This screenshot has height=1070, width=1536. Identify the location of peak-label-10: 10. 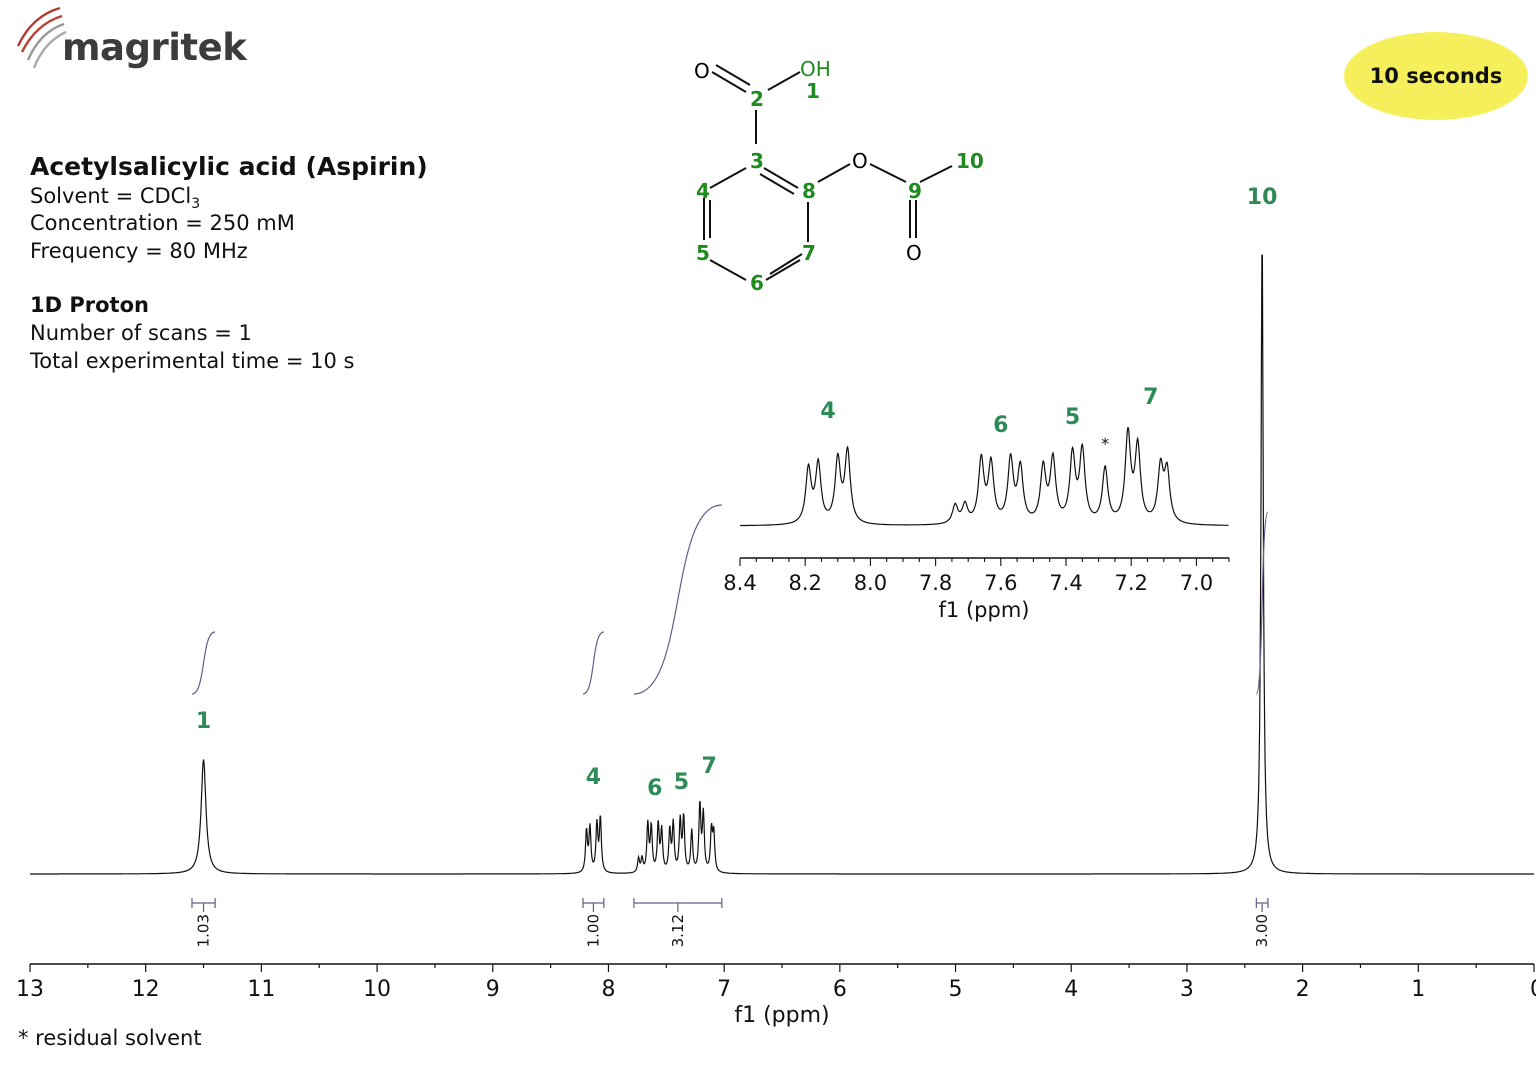
(1262, 197).